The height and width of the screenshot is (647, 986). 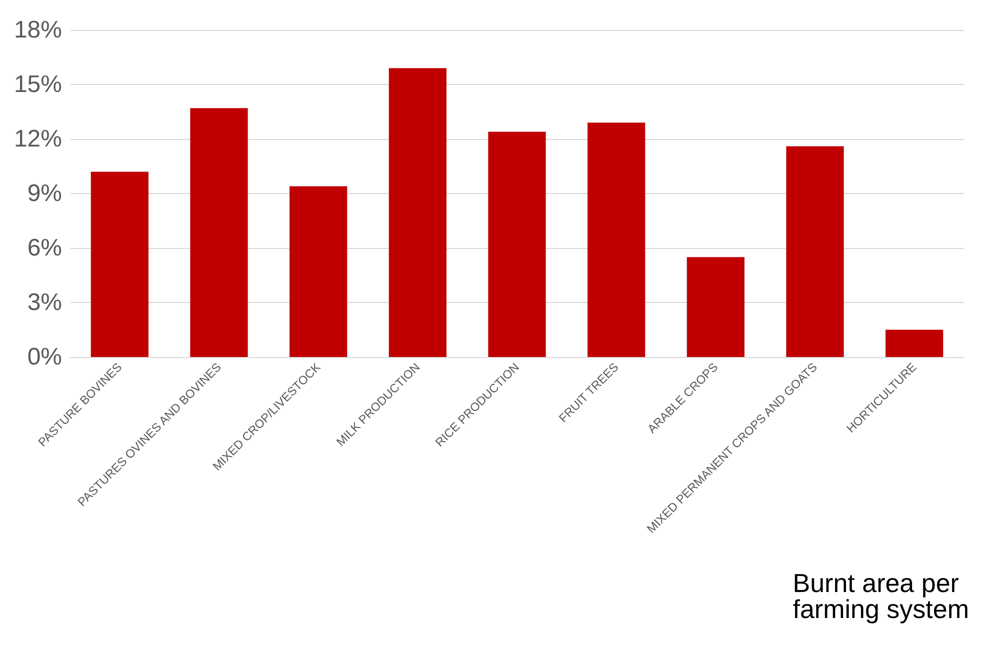 What do you see at coordinates (881, 596) in the screenshot?
I see `text: Burnt area per farming system` at bounding box center [881, 596].